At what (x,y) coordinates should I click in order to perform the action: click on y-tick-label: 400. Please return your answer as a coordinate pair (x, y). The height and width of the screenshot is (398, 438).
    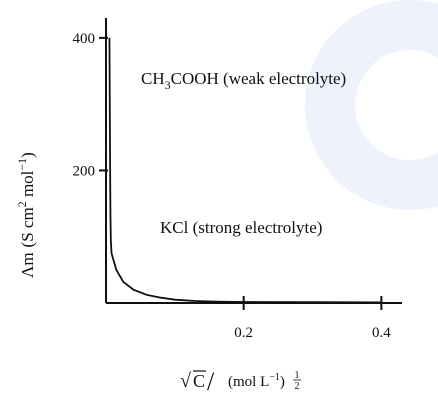
    Looking at the image, I should click on (84, 39).